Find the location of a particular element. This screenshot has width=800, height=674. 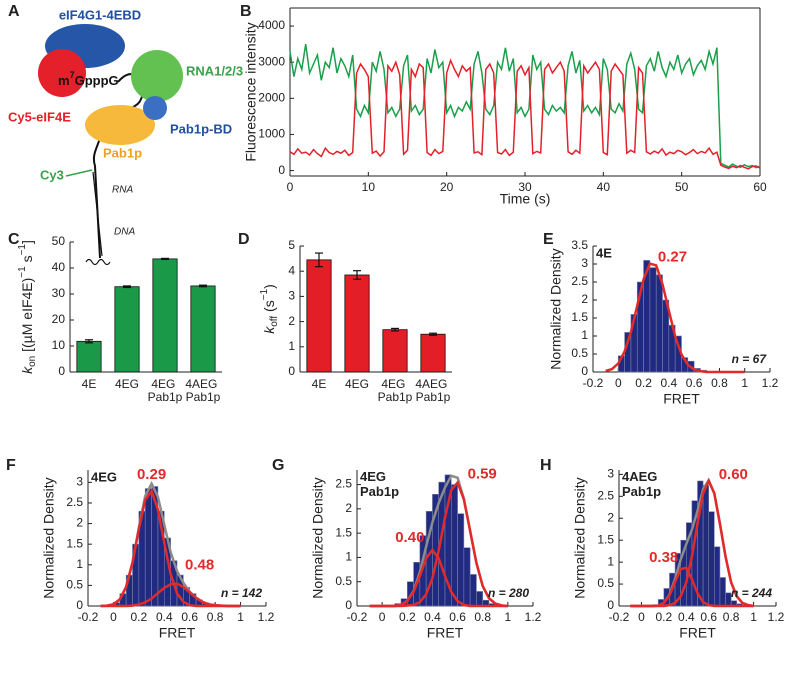

panel-letter: B is located at coordinates (246, 11).